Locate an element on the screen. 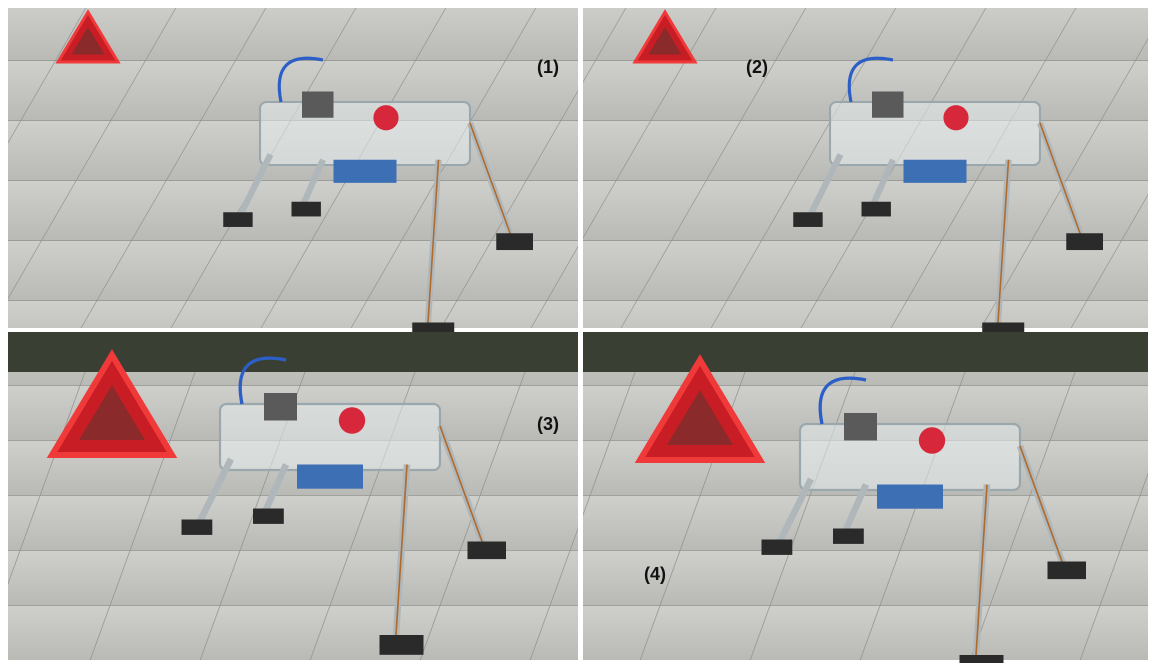 The image size is (1152, 663). panel-label: (3) is located at coordinates (548, 424).